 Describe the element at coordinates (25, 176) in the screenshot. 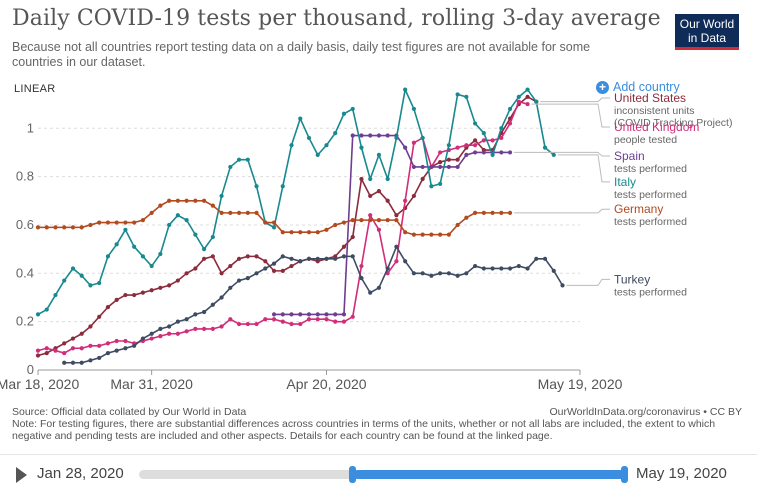

I see `y-tick-label: 0.8` at that location.